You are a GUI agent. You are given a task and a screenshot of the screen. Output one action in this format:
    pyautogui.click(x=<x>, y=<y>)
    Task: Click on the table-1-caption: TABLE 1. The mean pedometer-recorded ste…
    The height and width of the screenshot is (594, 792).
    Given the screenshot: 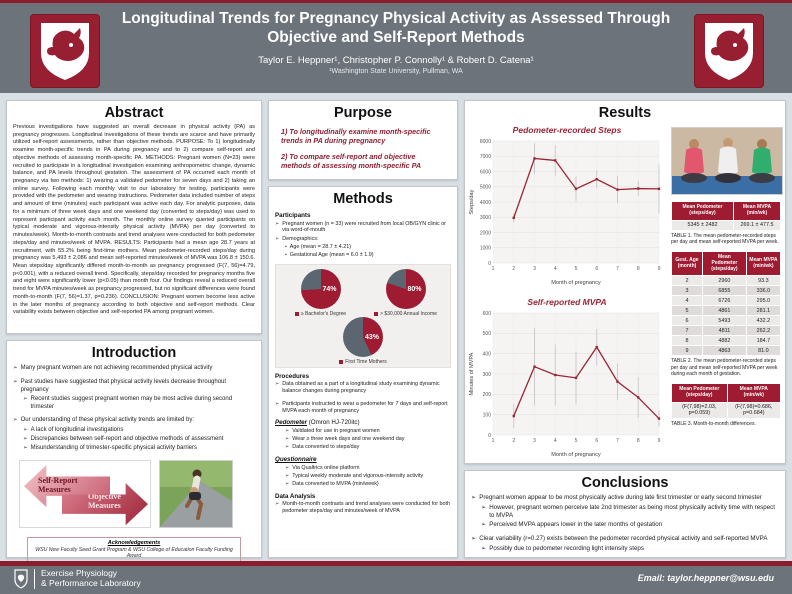 What is the action you would take?
    pyautogui.click(x=725, y=238)
    